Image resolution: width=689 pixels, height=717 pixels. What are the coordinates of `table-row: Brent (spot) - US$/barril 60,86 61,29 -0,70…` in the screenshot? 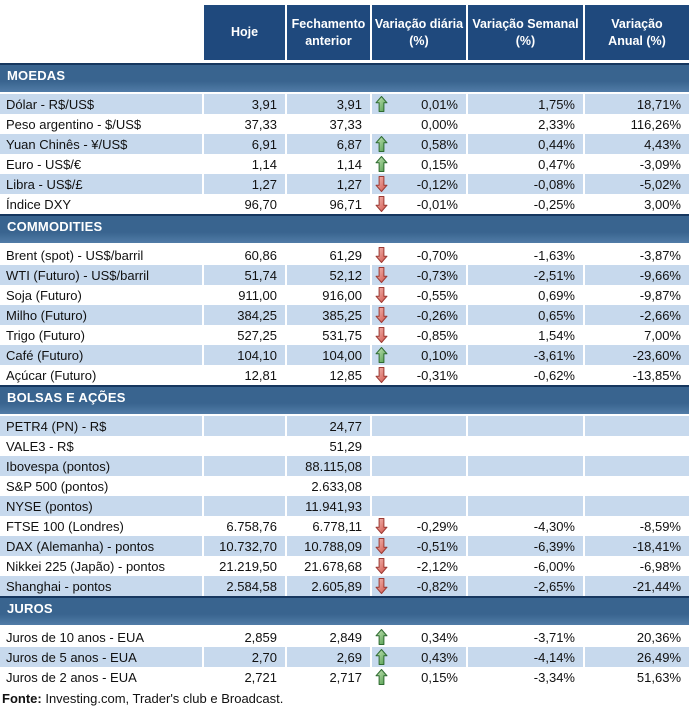 It's located at (344, 255).